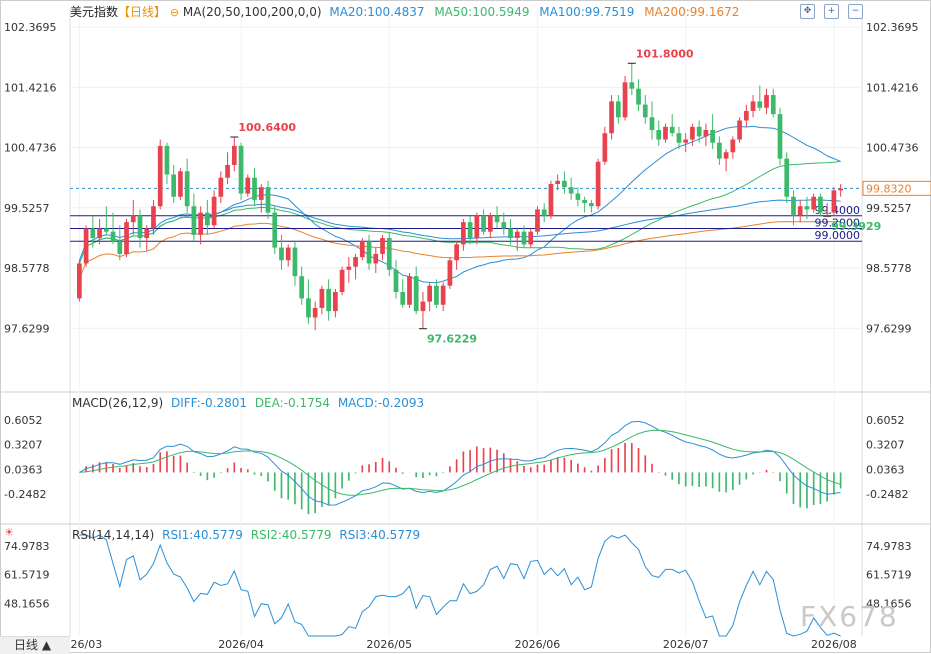  Describe the element at coordinates (27, 328) in the screenshot. I see `price-tick-left: 97.6299` at that location.